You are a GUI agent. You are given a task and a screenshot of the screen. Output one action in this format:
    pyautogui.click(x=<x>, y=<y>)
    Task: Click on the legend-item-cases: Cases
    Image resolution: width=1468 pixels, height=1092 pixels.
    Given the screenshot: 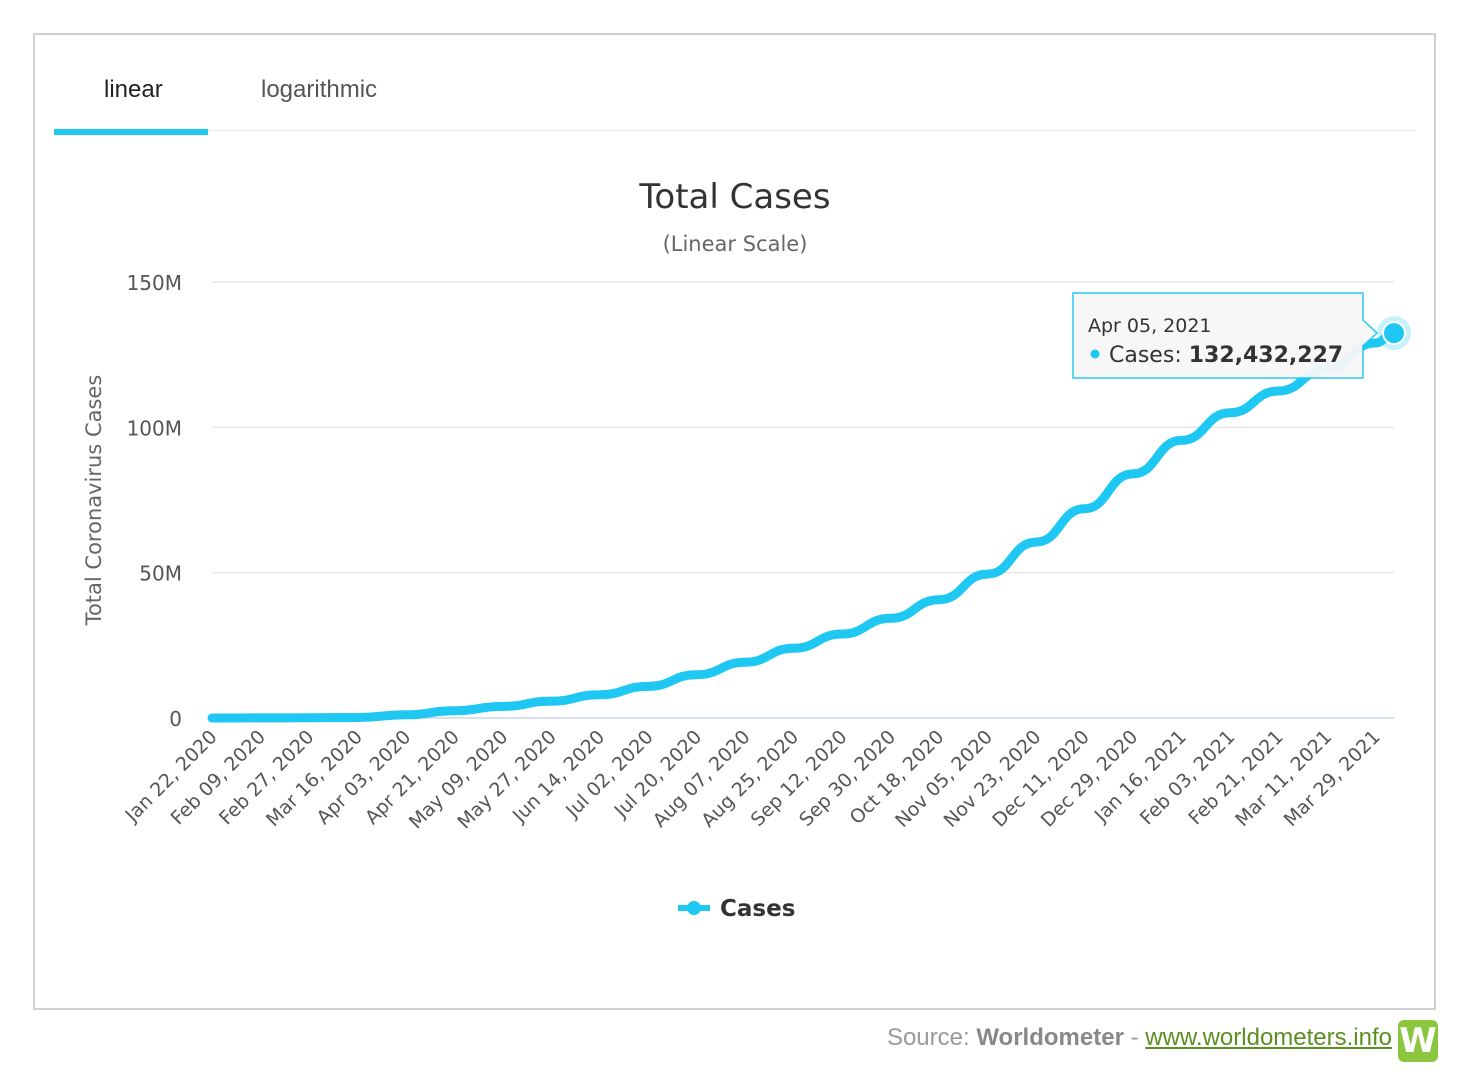 What is the action you would take?
    pyautogui.click(x=736, y=909)
    